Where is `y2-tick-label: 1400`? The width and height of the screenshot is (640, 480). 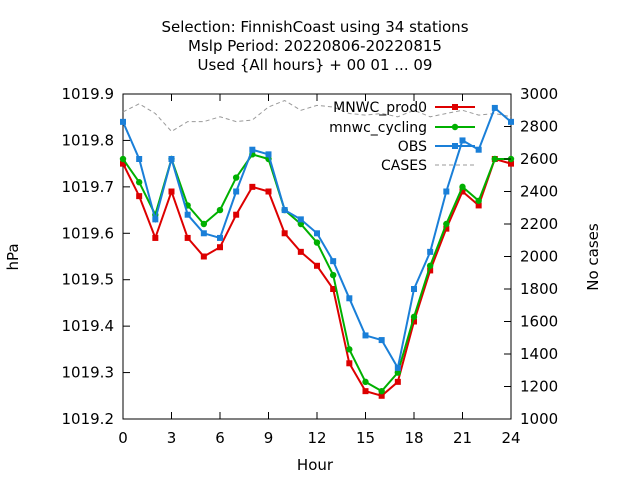
y2-tick-label: 1400 is located at coordinates (539, 354).